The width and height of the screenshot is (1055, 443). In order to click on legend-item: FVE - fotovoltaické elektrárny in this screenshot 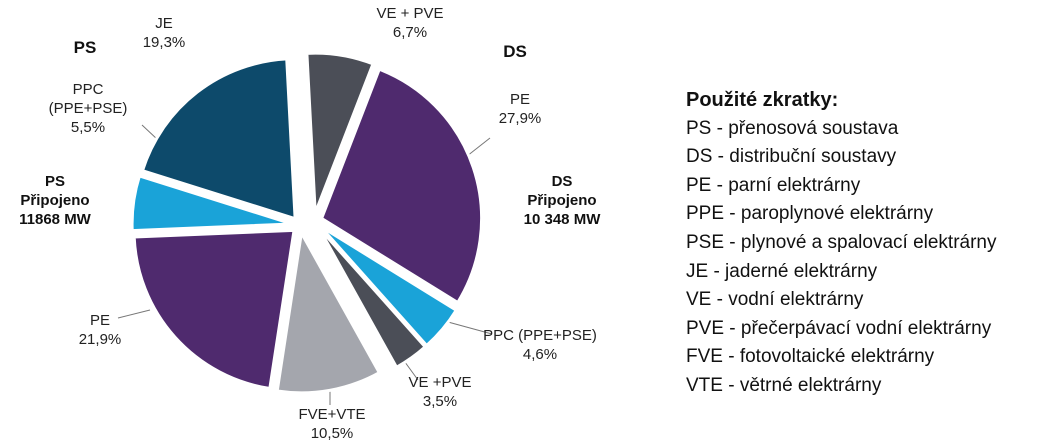, I will do `click(810, 357)`.